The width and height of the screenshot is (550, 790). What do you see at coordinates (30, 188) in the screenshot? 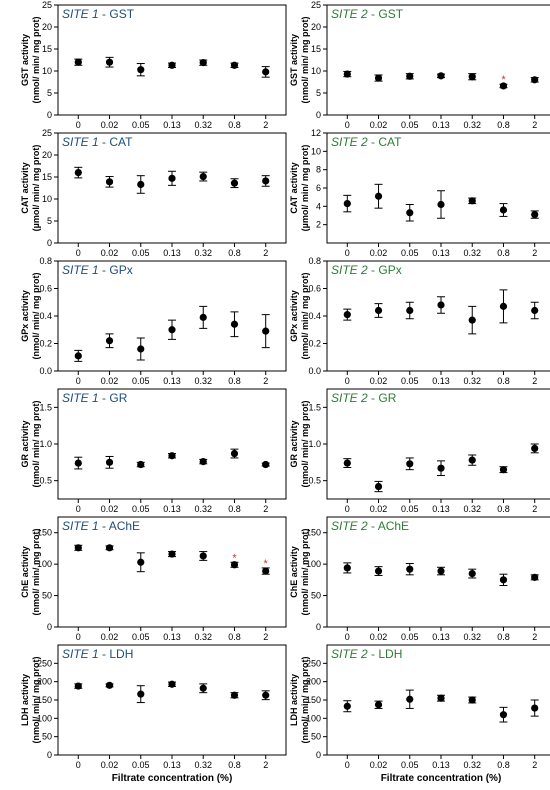
I see `y-axis-label: CAT activity(µmol/ min/ mg prot)` at bounding box center [30, 188].